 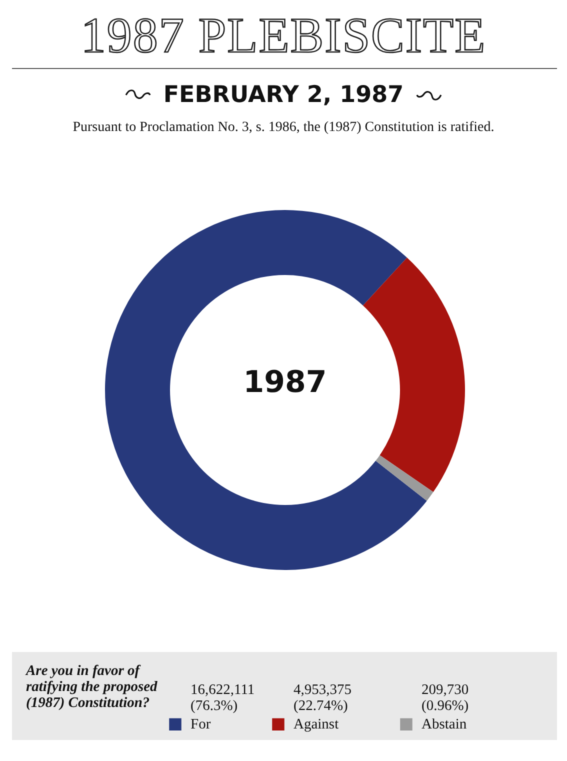 I want to click on chart-subtitle: FEBRUARY 2, 1987, so click(x=283, y=95).